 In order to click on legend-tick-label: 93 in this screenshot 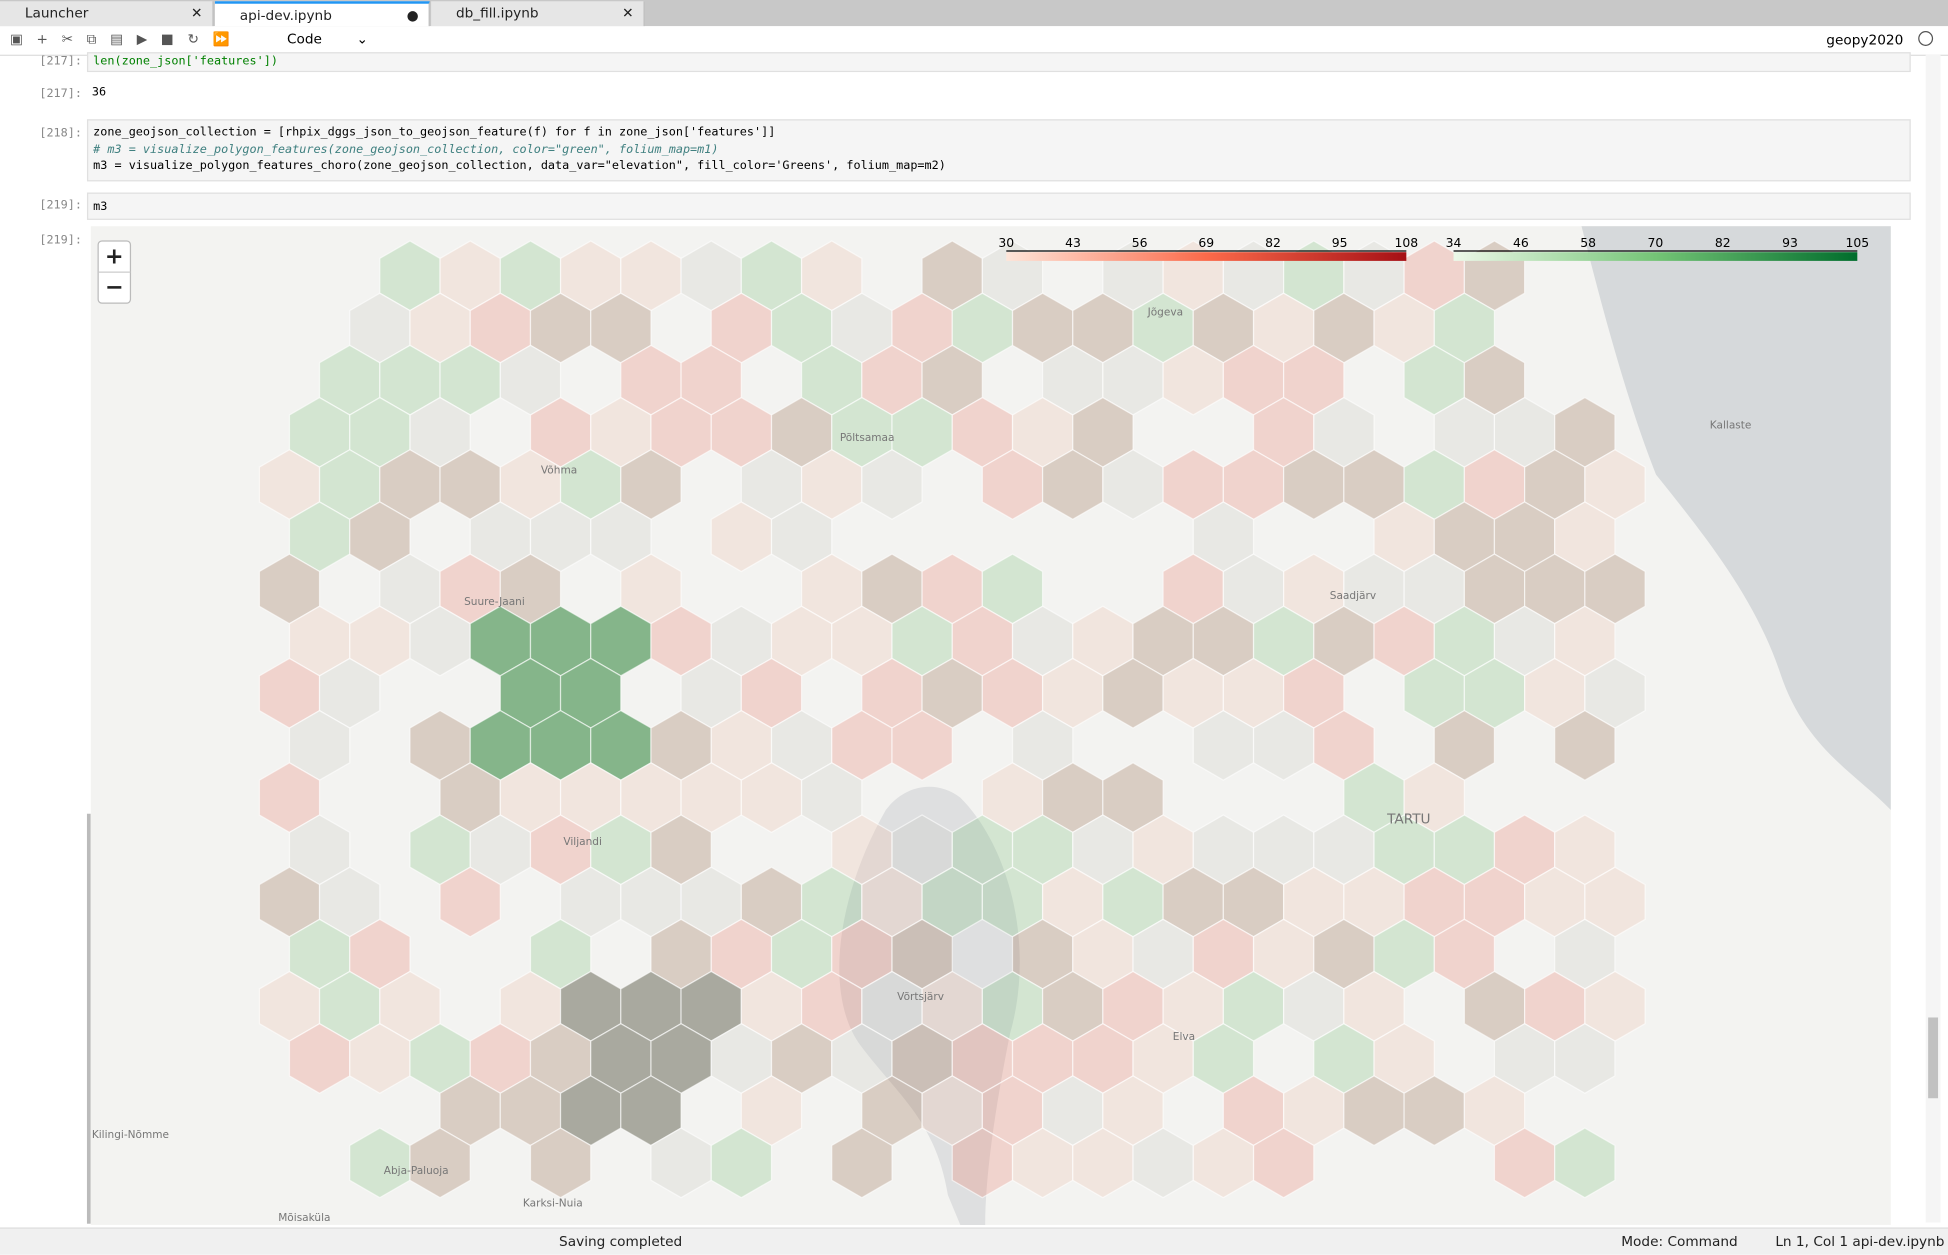, I will do `click(1790, 242)`.